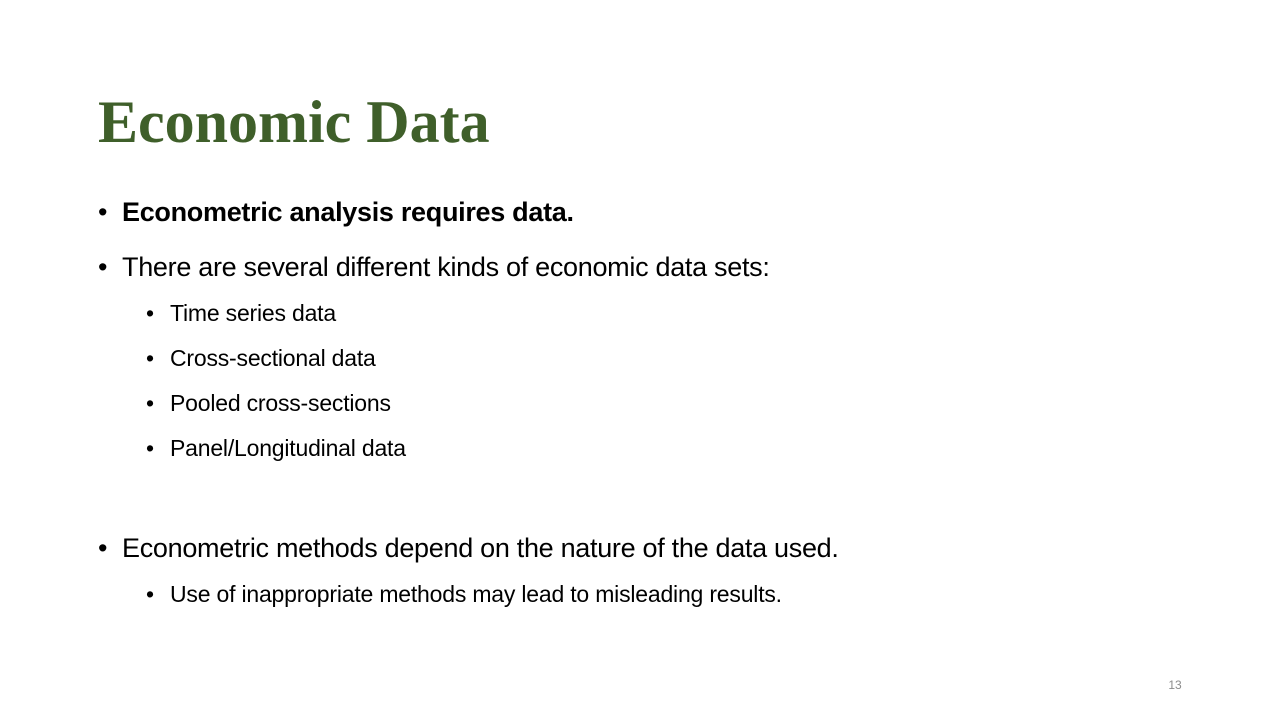 This screenshot has width=1280, height=720. I want to click on slide-title: Economic Data, so click(294, 122).